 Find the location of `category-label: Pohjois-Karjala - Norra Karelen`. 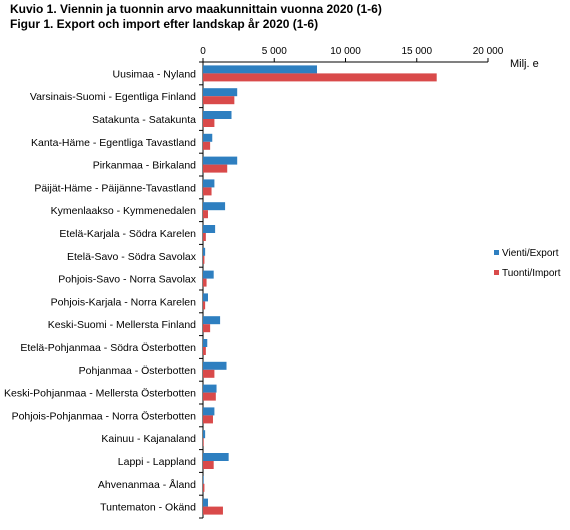

category-label: Pohjois-Karjala - Norra Karelen is located at coordinates (123, 302).